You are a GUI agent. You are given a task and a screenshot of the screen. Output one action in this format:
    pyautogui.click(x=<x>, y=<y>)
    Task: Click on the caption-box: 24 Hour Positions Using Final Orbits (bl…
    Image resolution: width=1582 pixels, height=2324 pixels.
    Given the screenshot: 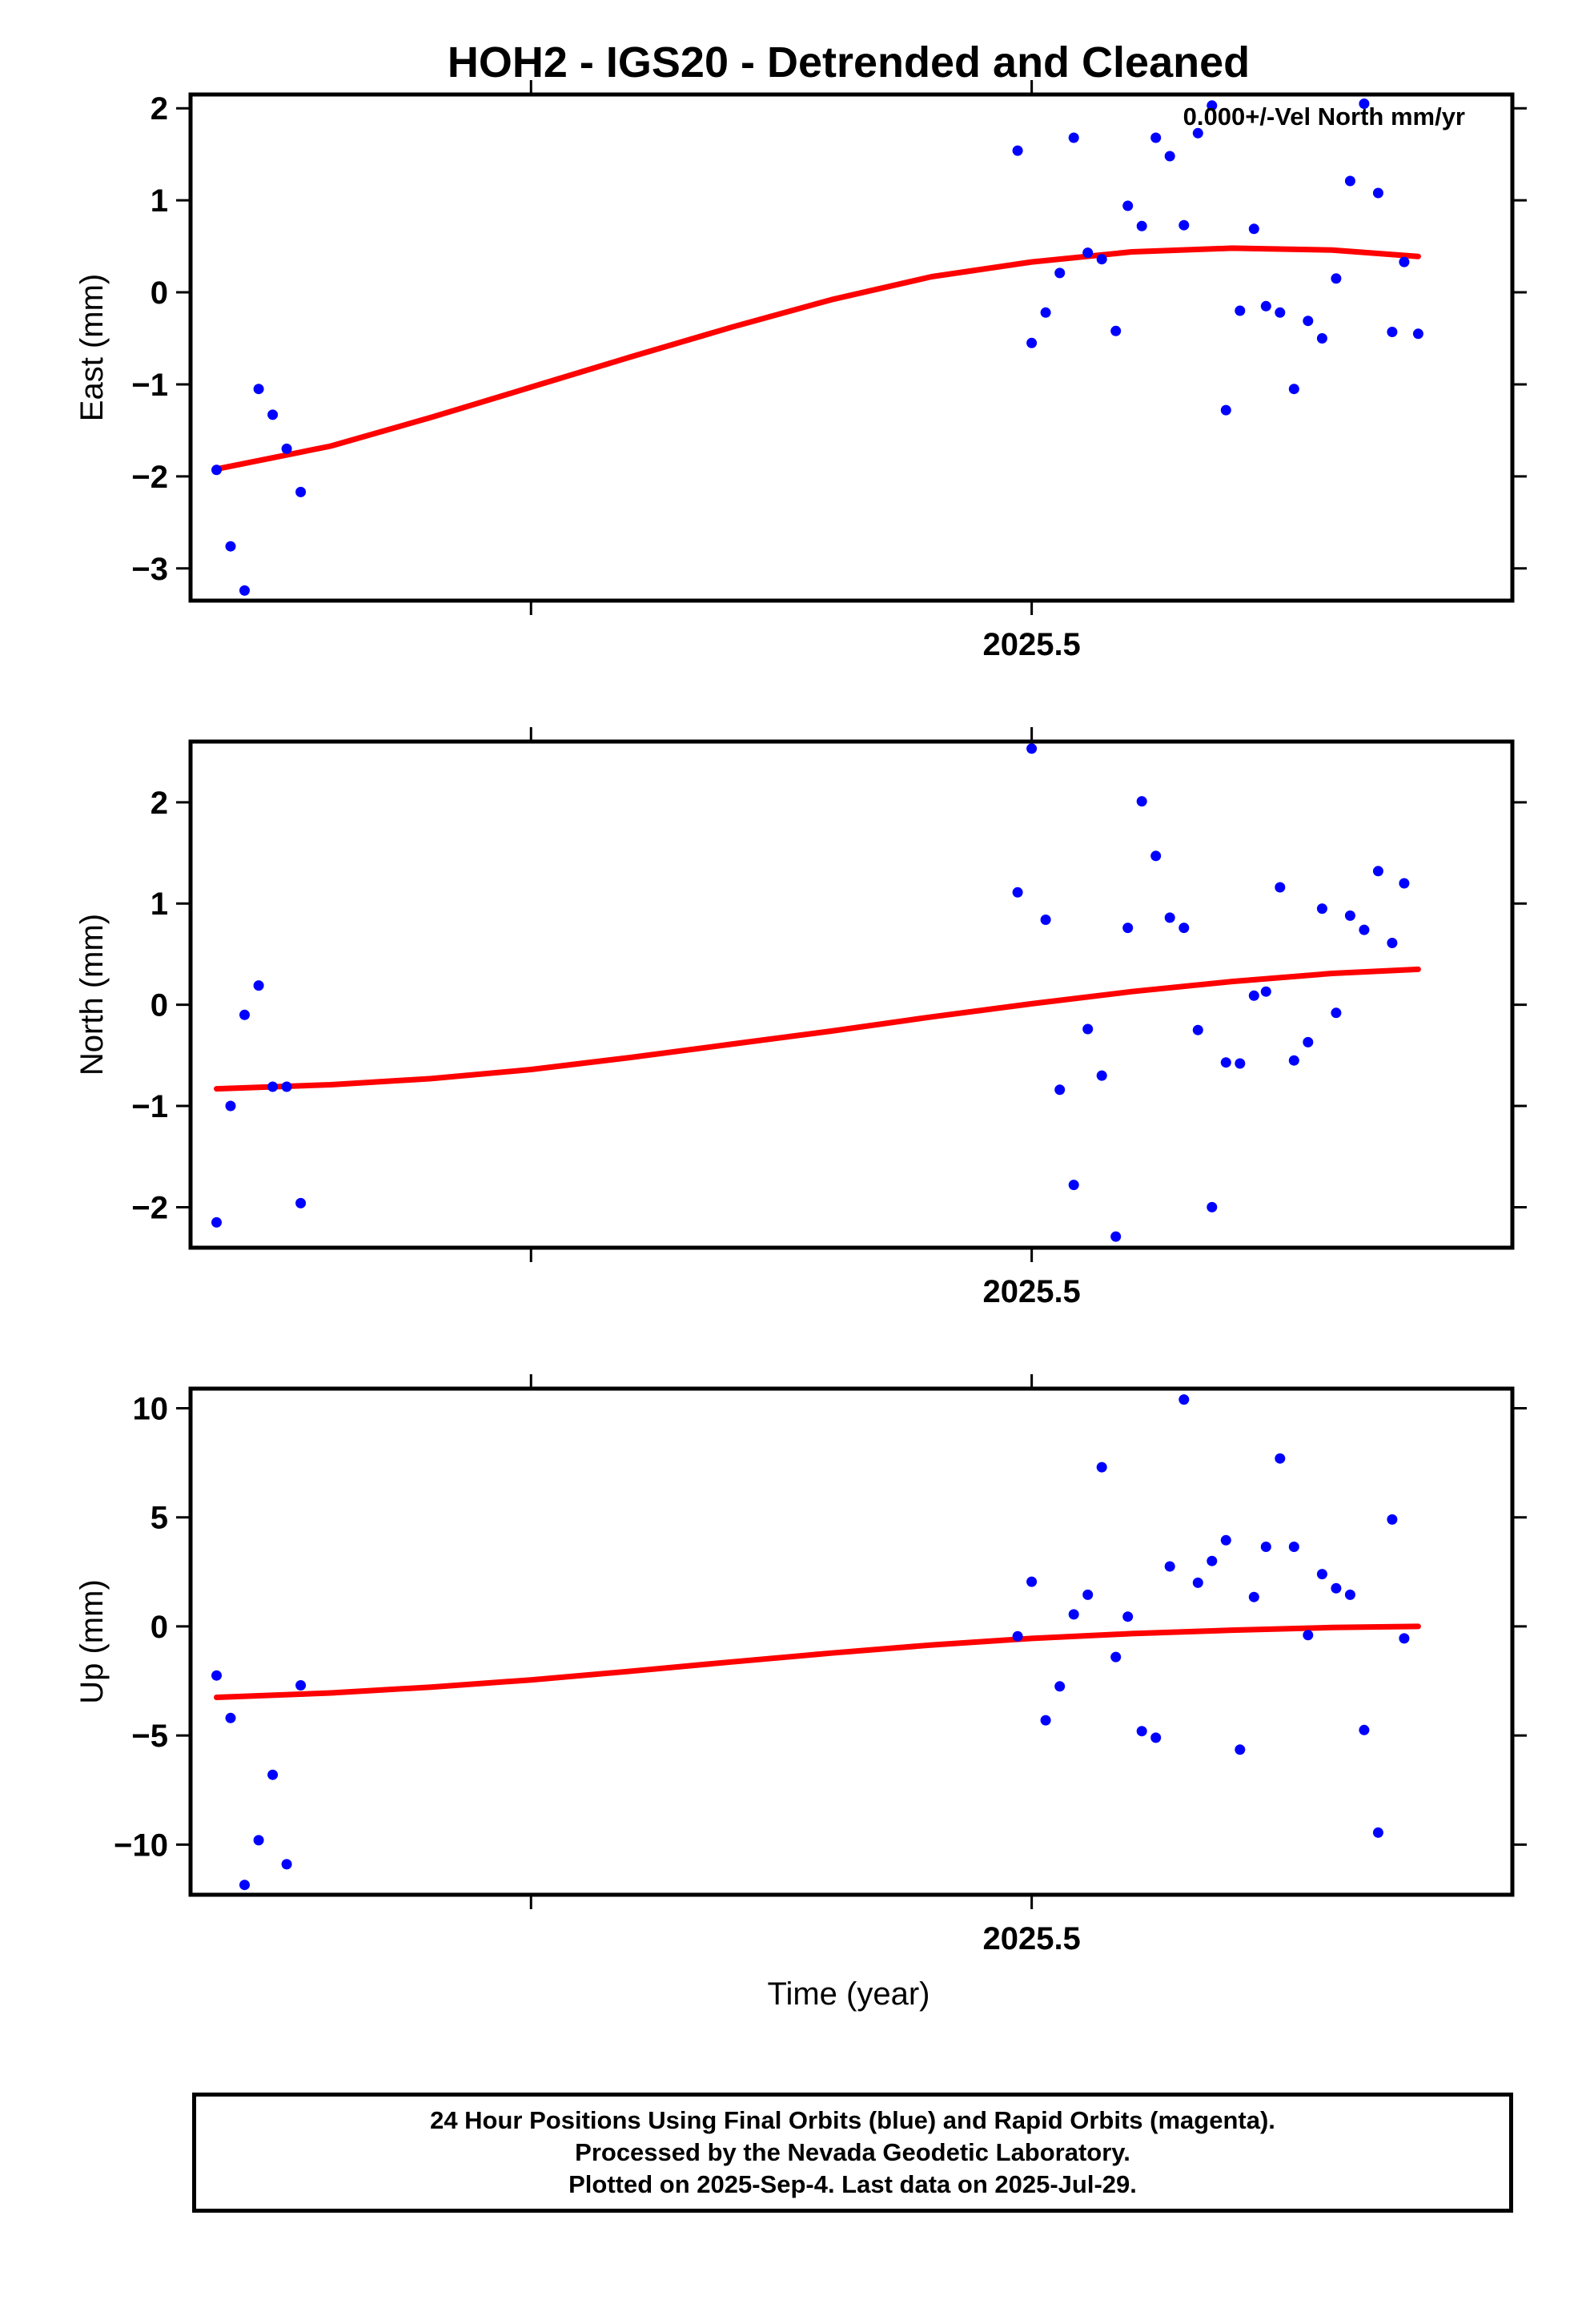 What is the action you would take?
    pyautogui.click(x=852, y=2153)
    